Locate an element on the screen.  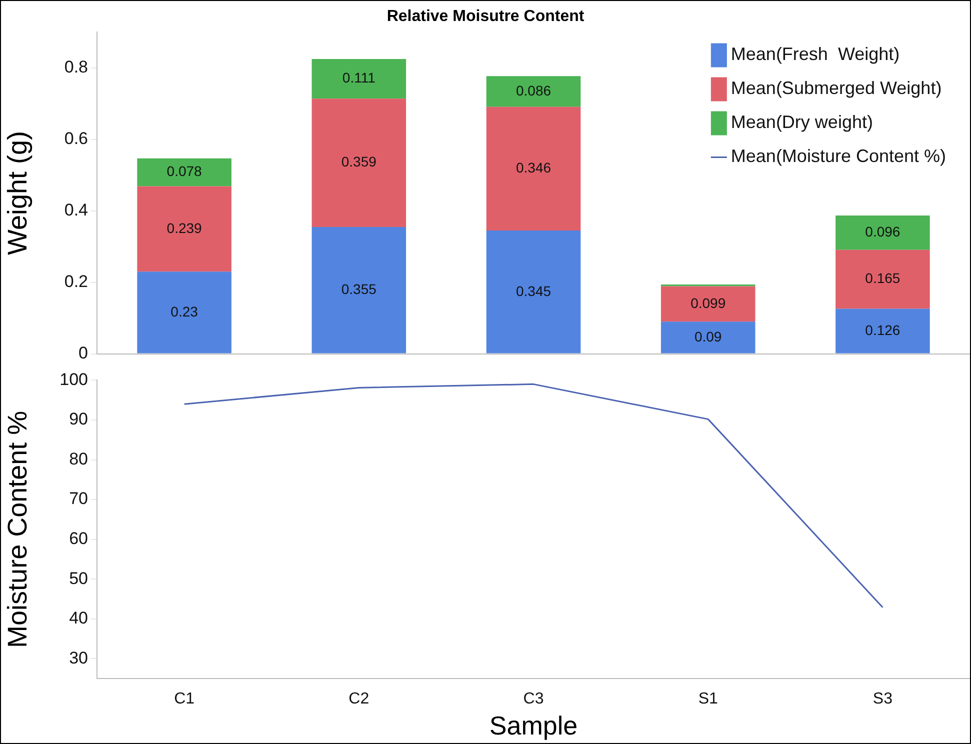
y-tick-label: 90 is located at coordinates (78, 419).